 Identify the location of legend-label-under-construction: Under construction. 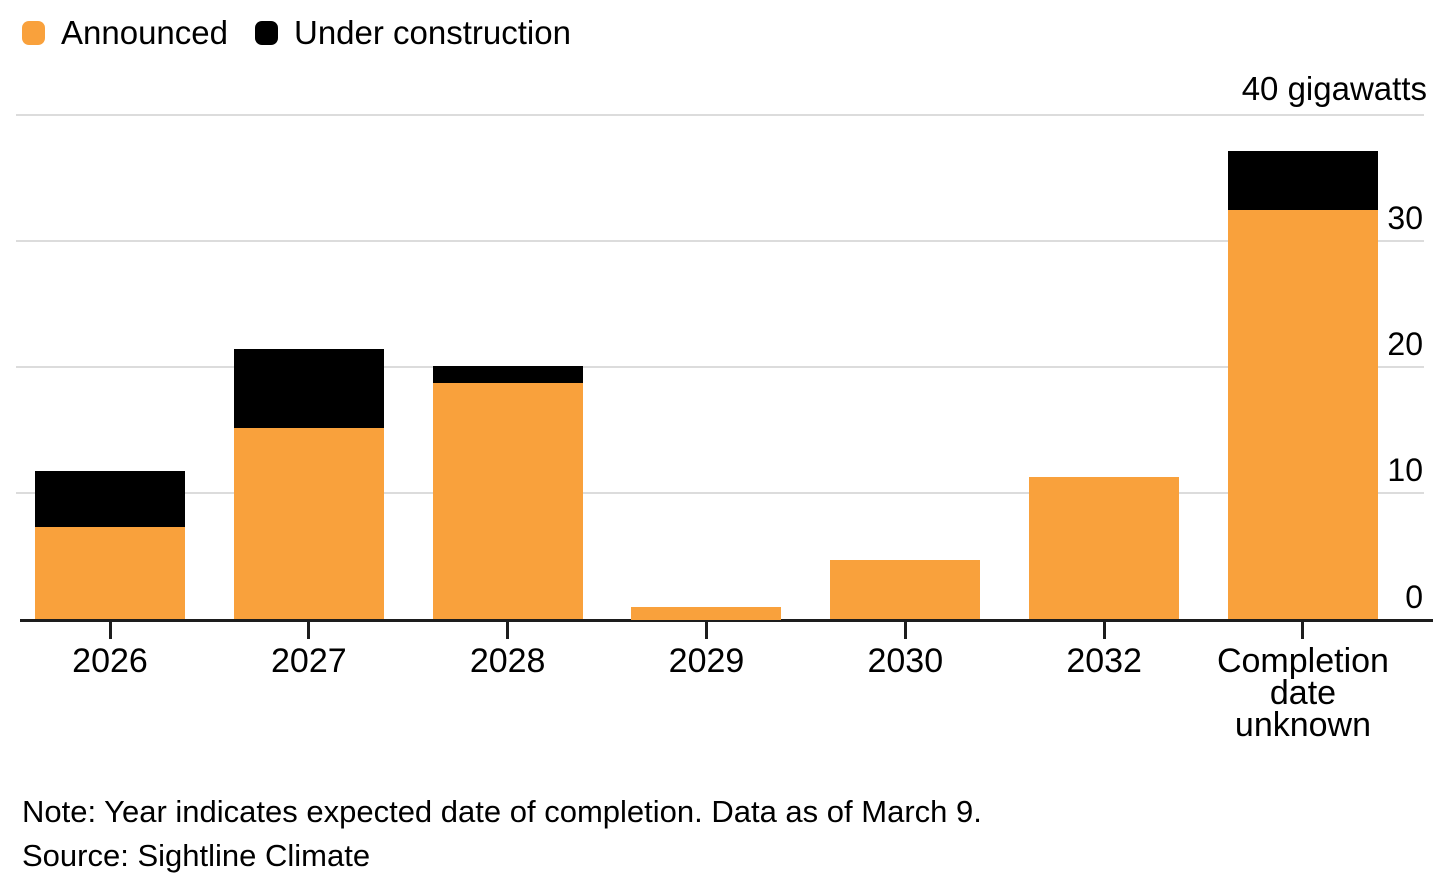
(432, 32).